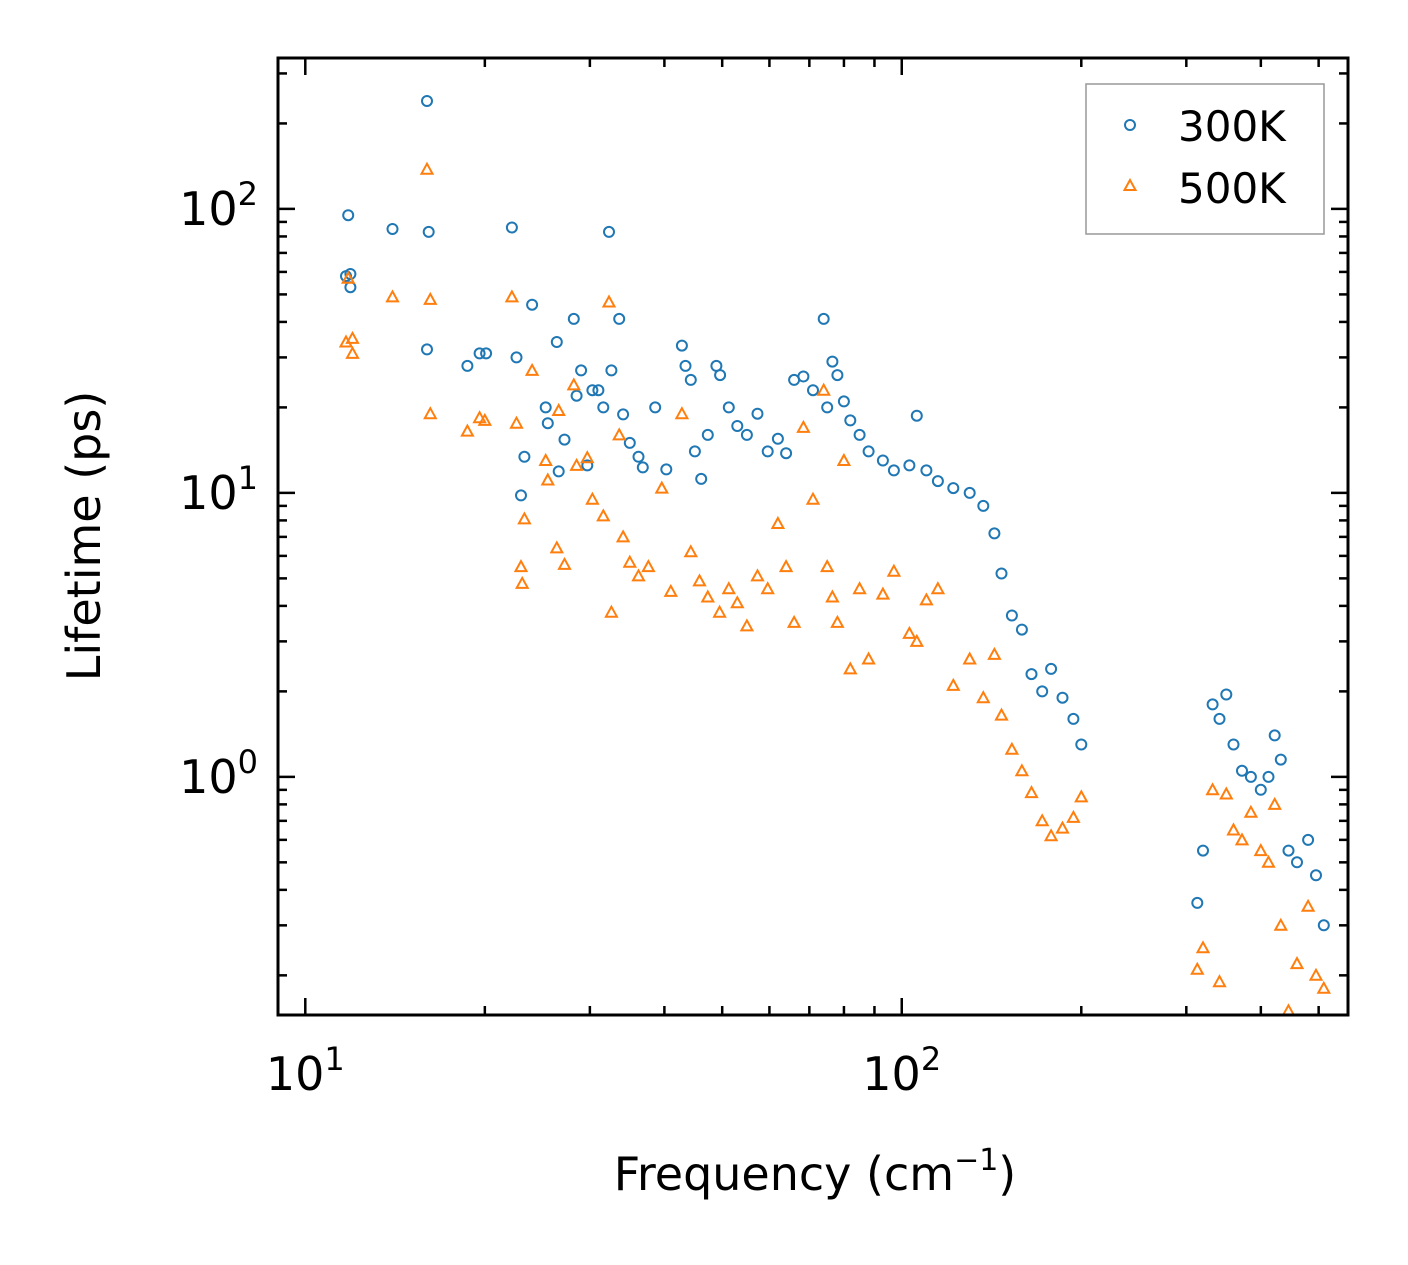  I want to click on x-axis-label-close: ), so click(1007, 1174).